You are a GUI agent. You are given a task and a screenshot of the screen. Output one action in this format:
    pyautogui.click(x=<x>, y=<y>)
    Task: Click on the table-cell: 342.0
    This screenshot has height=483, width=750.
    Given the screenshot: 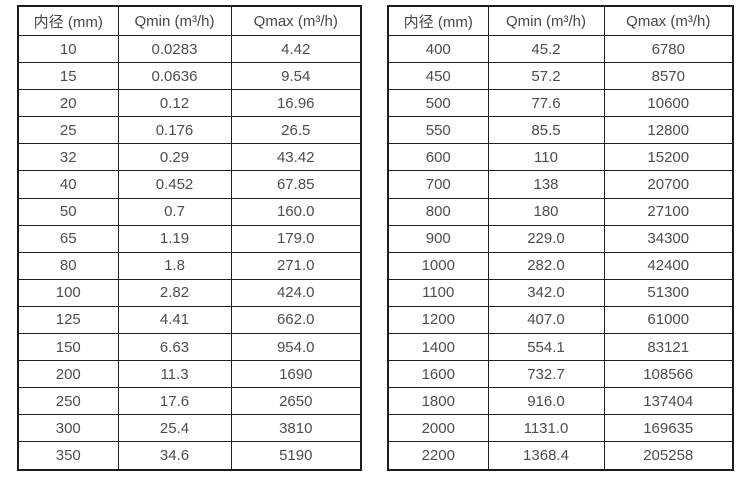 What is the action you would take?
    pyautogui.click(x=546, y=292)
    